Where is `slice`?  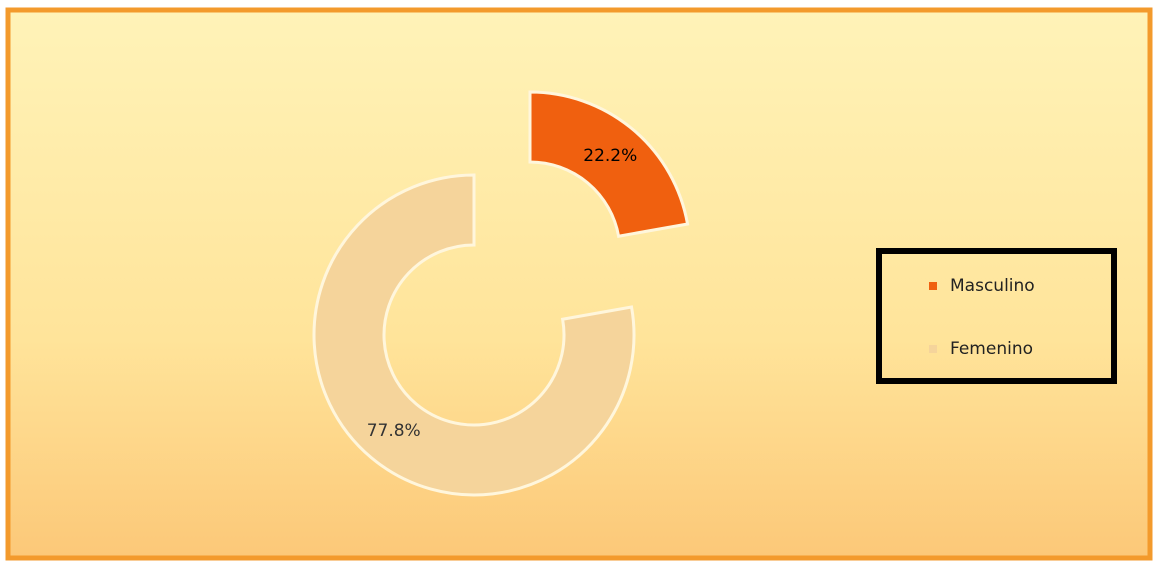
slice is located at coordinates (609, 164).